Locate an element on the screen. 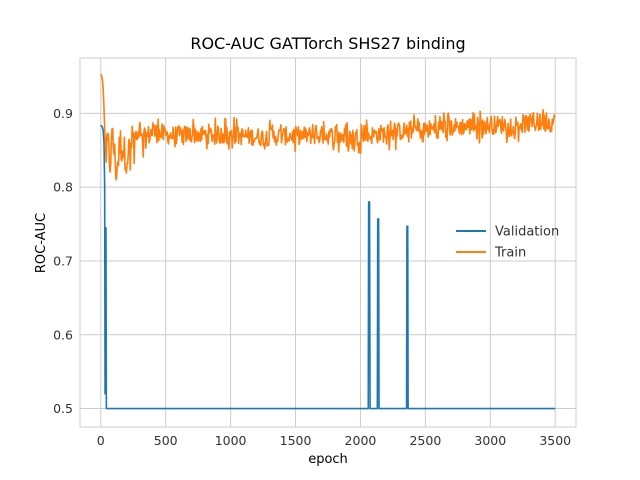  y-tick-labels: 0.5 0.6 0.7 0.8 0.9 is located at coordinates (63, 261).